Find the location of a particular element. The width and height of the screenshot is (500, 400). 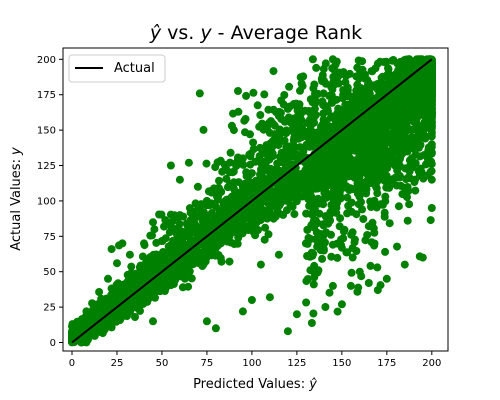

title-rest: - Average Rank is located at coordinates (287, 33).